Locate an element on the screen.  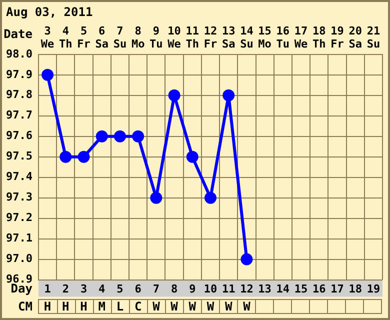
y-tick-label: 97.8 is located at coordinates (19, 95).